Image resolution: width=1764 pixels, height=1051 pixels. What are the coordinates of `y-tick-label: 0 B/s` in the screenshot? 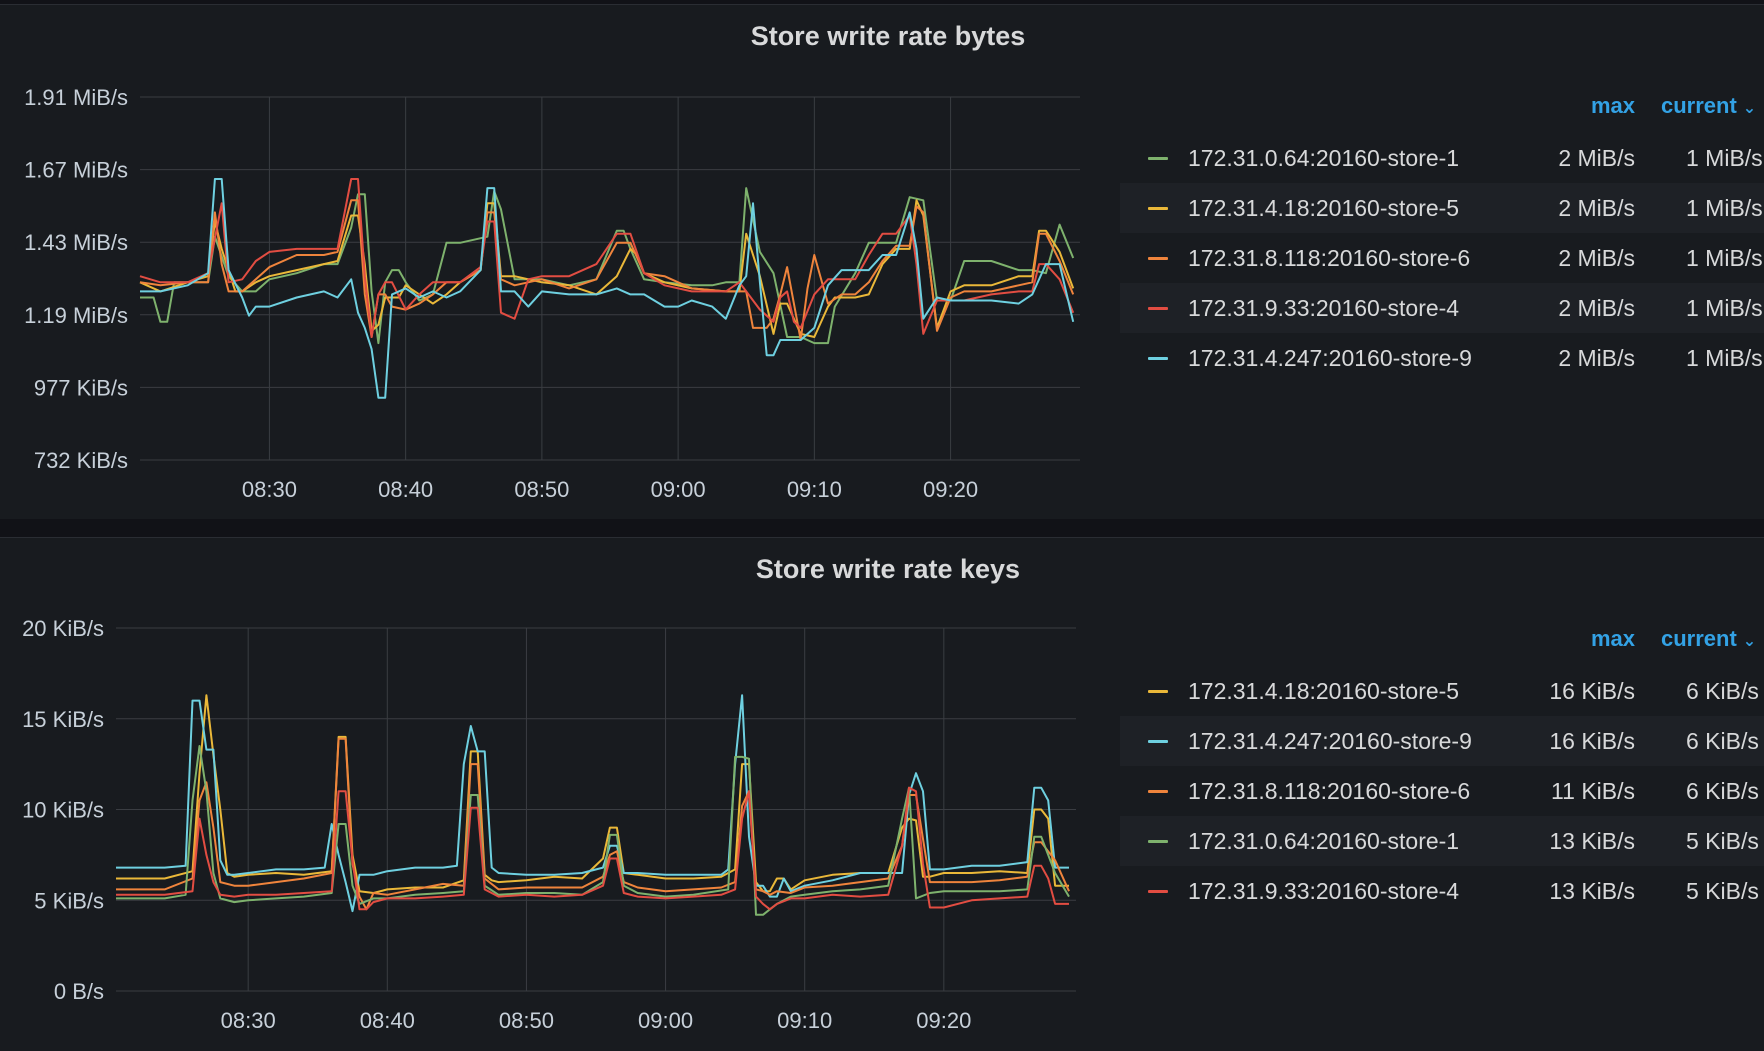 It's located at (79, 991).